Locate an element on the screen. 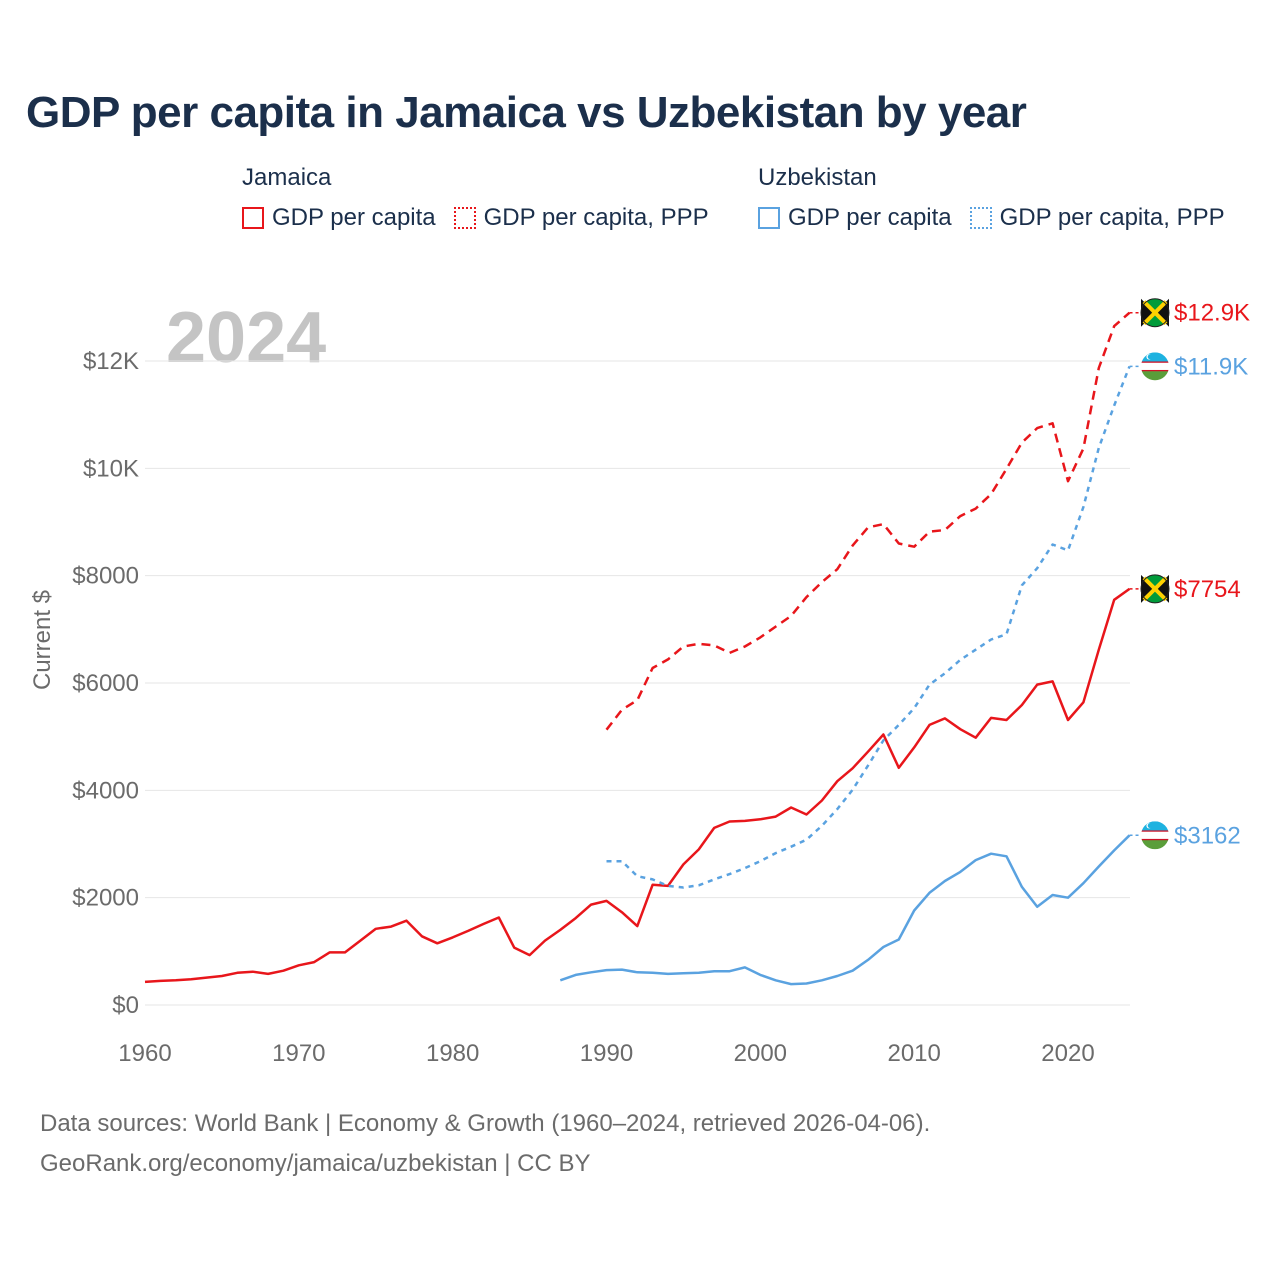 The width and height of the screenshot is (1280, 1280). x-tick-label: 2010 is located at coordinates (913, 1053).